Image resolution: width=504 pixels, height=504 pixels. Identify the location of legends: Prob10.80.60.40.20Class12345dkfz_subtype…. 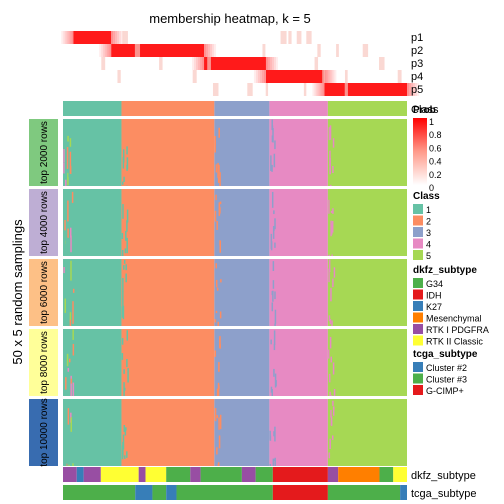
(451, 250).